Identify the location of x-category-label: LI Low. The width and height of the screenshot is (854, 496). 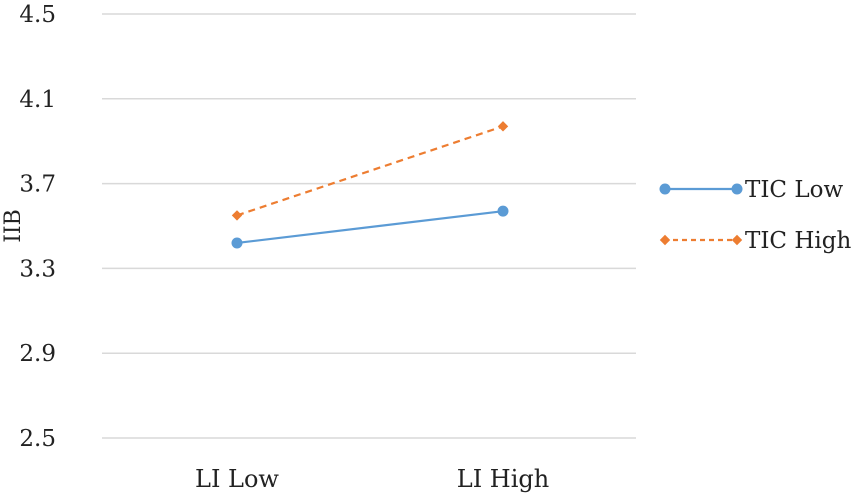
(237, 479).